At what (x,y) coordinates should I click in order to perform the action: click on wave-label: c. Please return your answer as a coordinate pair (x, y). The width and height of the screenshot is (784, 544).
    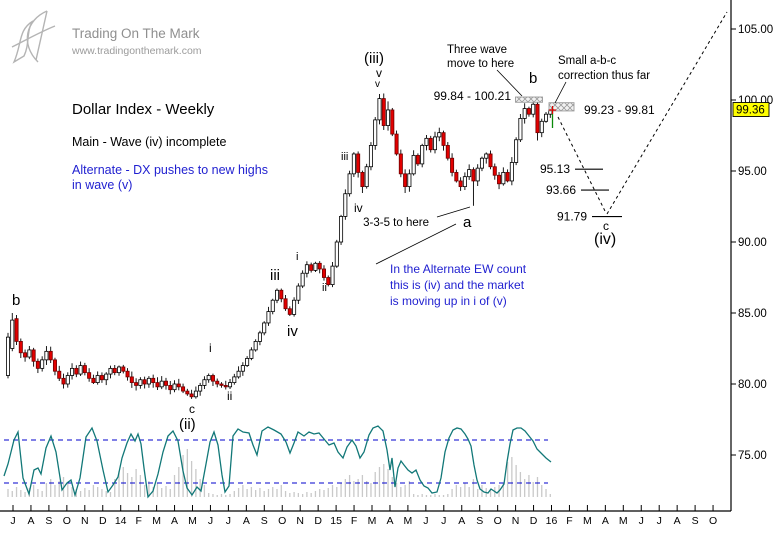
    Looking at the image, I should click on (192, 409).